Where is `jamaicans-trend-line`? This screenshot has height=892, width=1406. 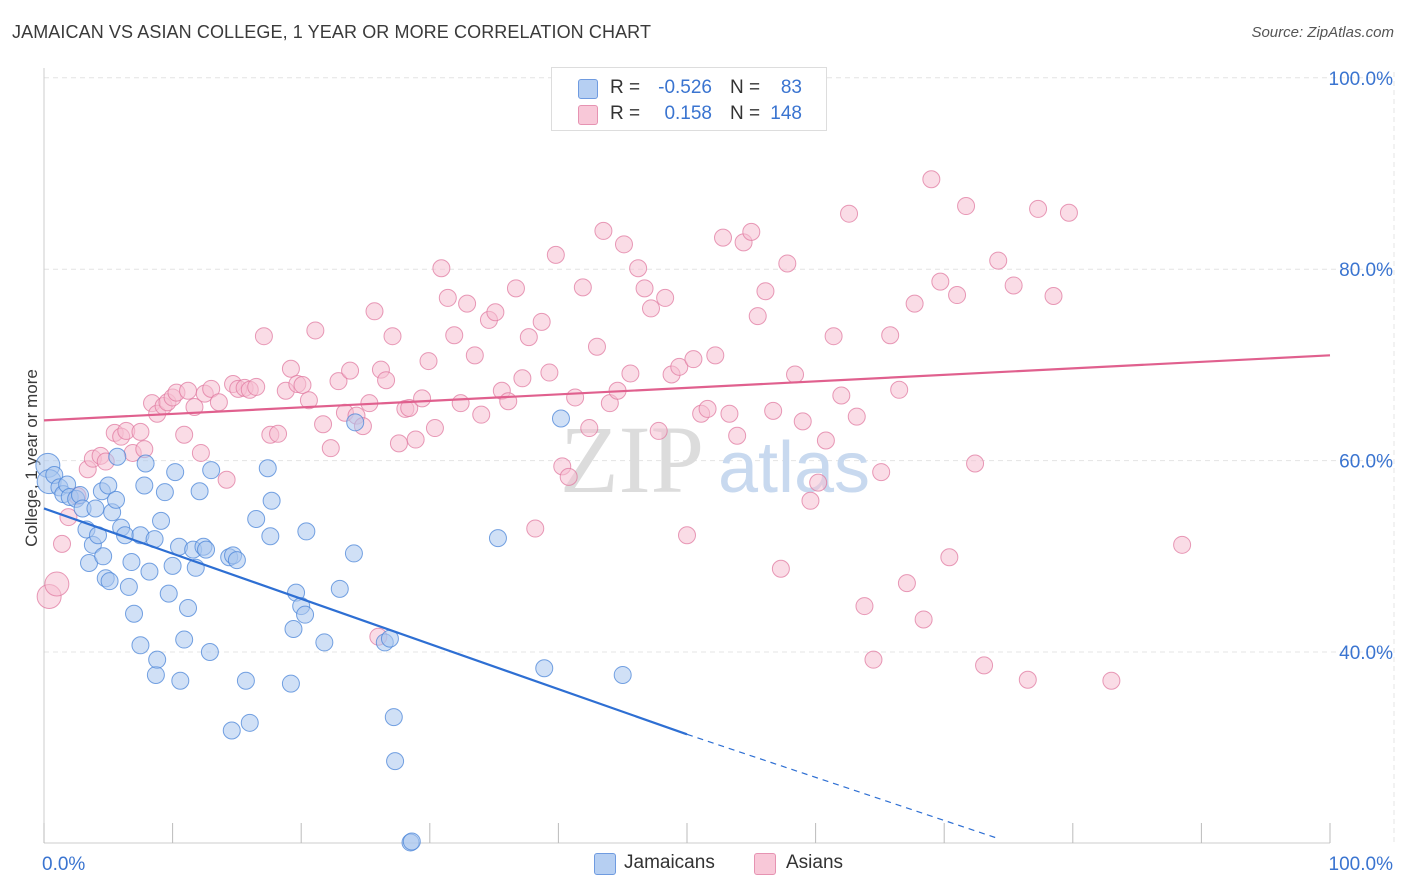 jamaicans-trend-line is located at coordinates (365, 621).